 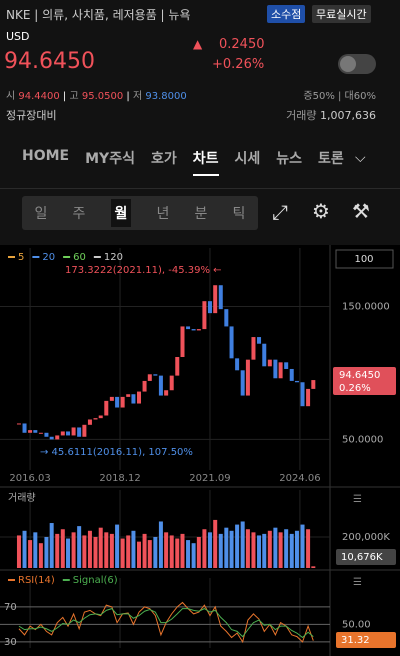 What do you see at coordinates (41, 214) in the screenshot?
I see `period: 일` at bounding box center [41, 214].